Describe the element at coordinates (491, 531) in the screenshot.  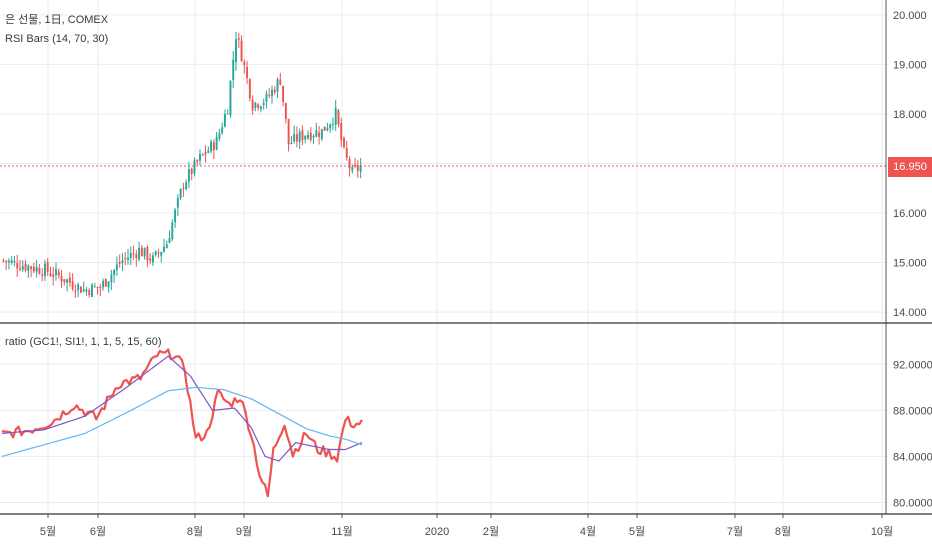
I see `x-tick-label: 2월` at that location.